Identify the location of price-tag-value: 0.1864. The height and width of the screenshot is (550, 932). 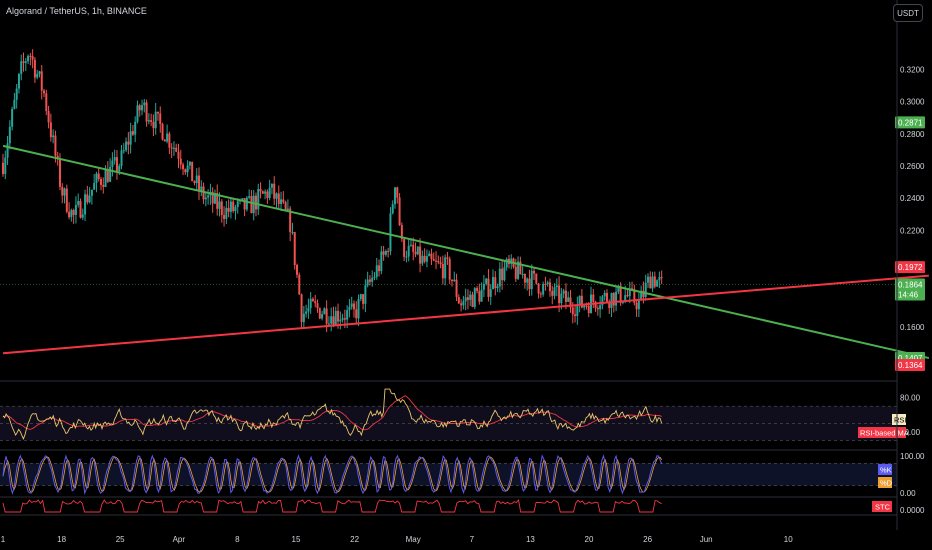
(910, 284).